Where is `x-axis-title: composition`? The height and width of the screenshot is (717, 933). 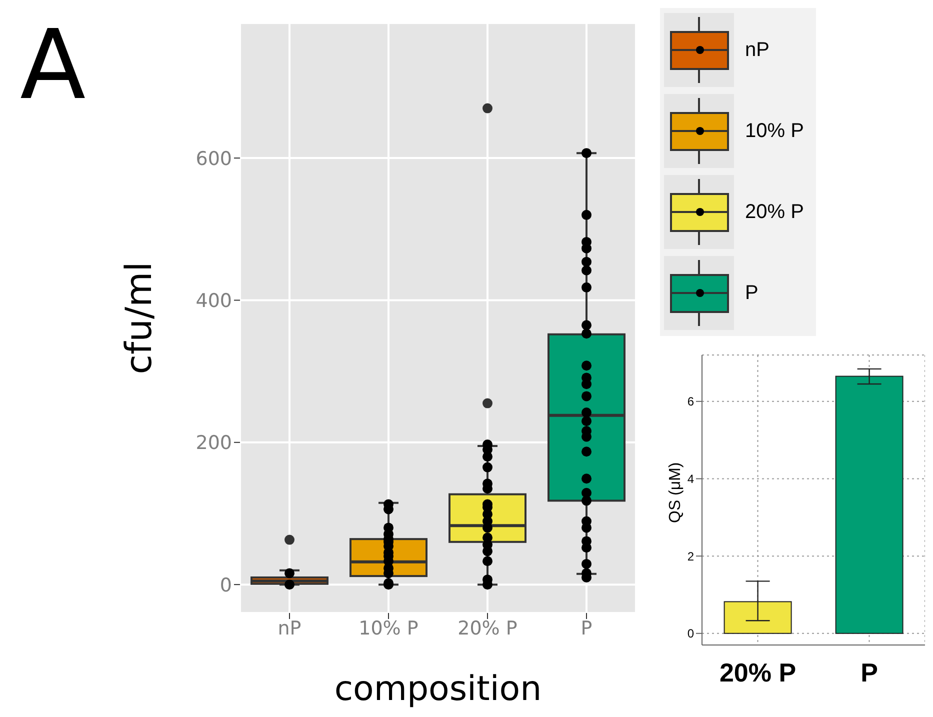 x-axis-title: composition is located at coordinates (438, 689).